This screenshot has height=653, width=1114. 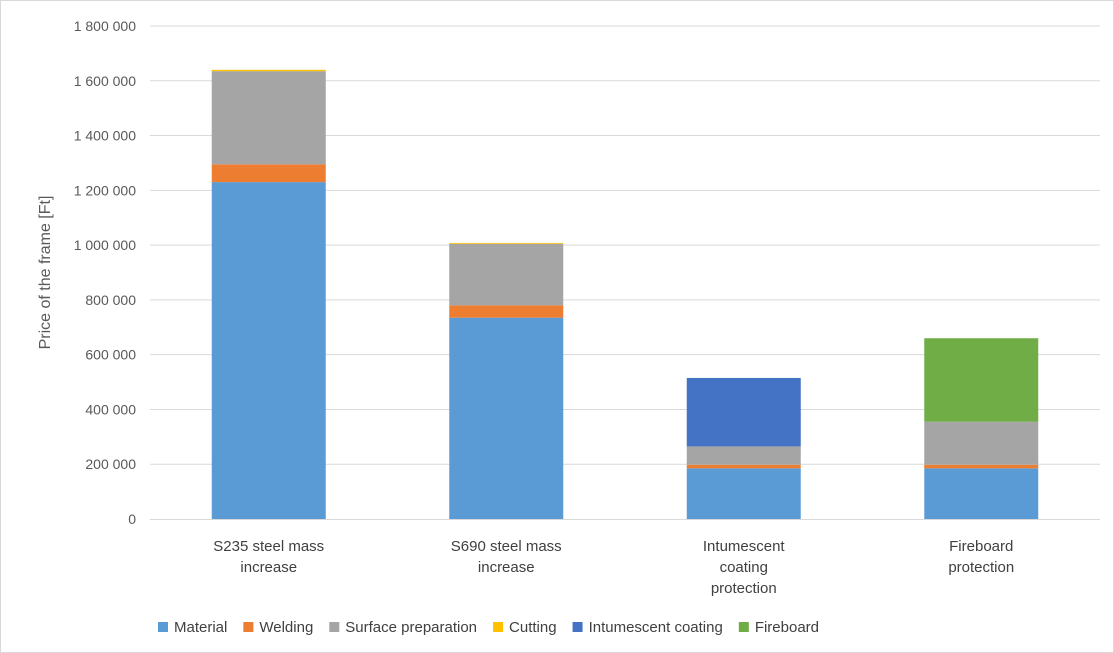 I want to click on x-category-label: S690 steel mass, so click(x=506, y=546).